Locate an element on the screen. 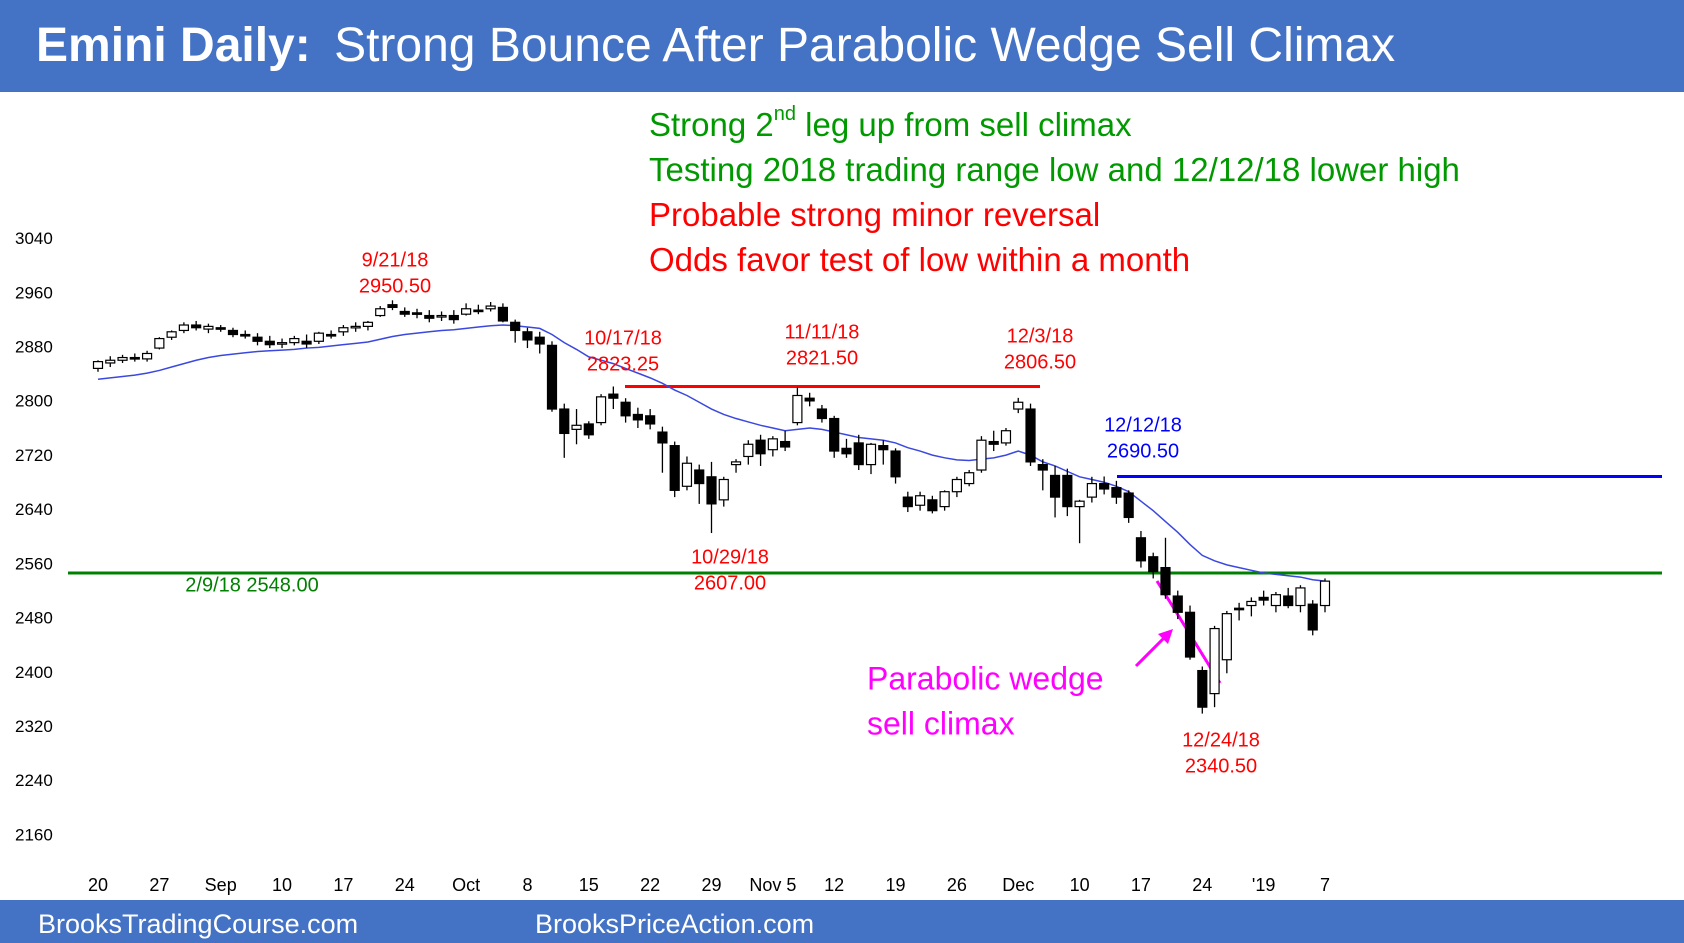 The image size is (1684, 943). y-tick-label: 2880 is located at coordinates (34, 347).